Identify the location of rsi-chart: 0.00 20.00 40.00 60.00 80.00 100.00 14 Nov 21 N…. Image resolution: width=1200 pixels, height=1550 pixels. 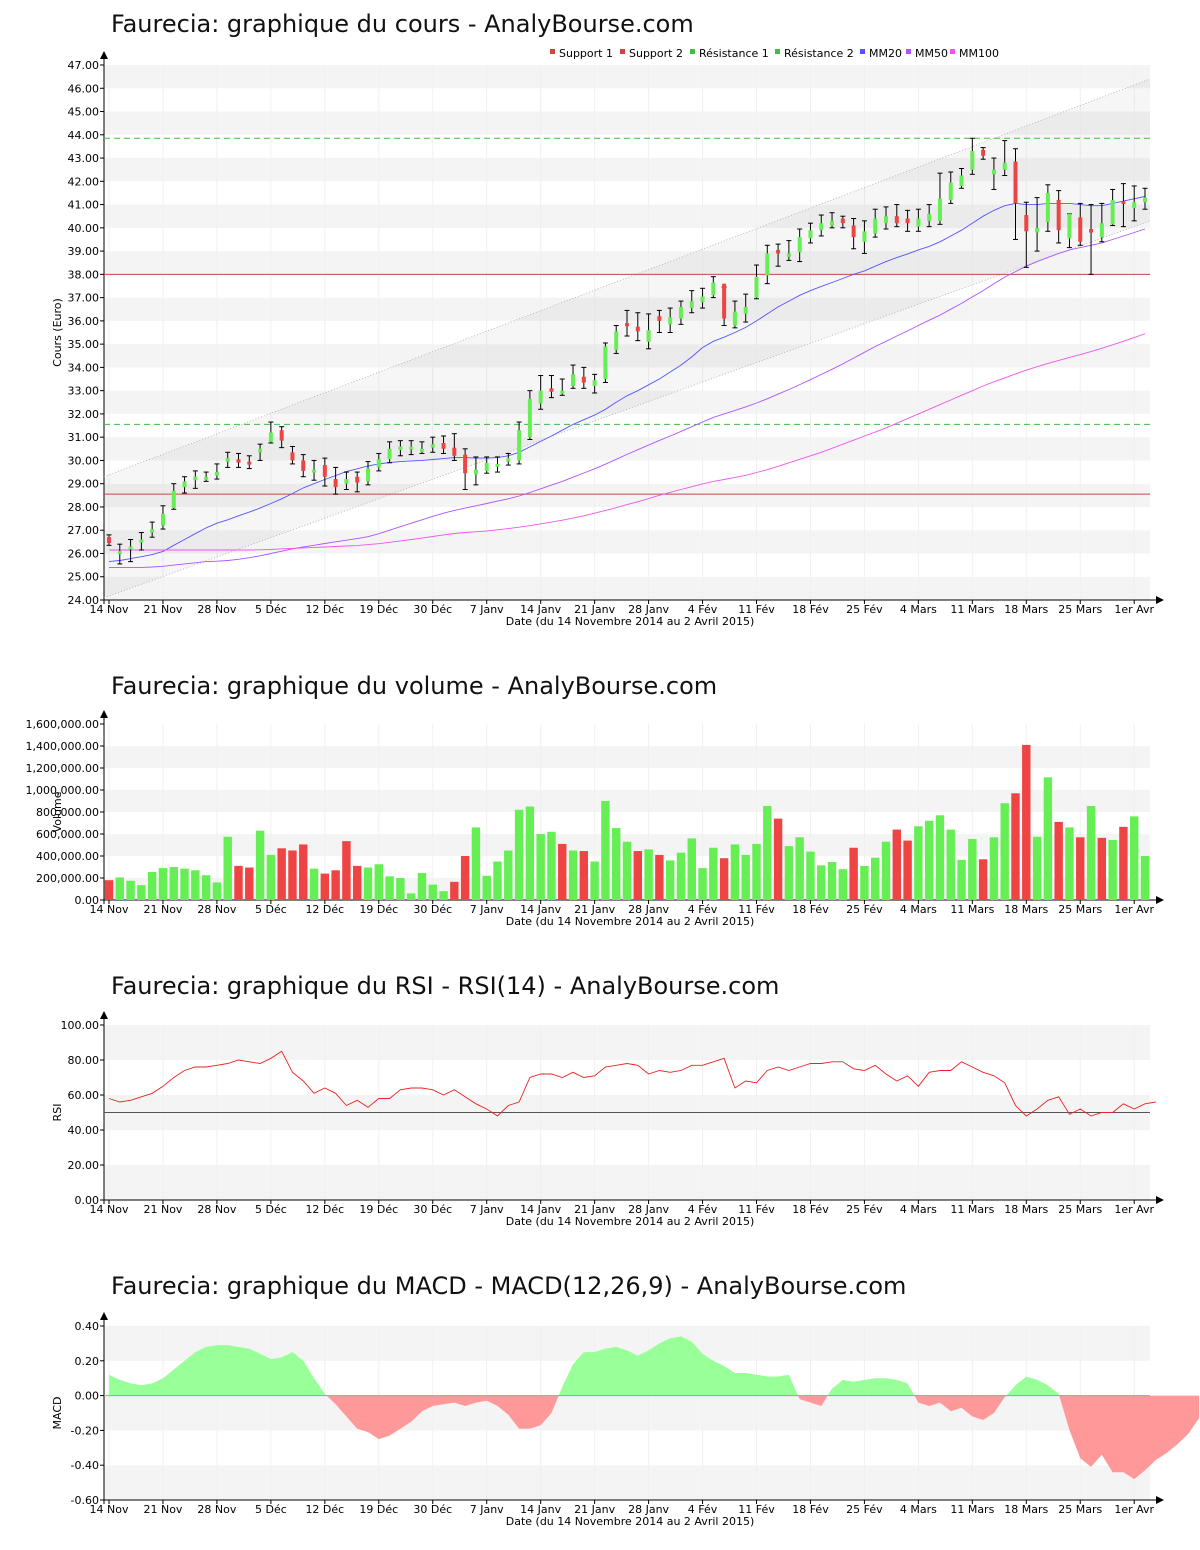
(607, 1119).